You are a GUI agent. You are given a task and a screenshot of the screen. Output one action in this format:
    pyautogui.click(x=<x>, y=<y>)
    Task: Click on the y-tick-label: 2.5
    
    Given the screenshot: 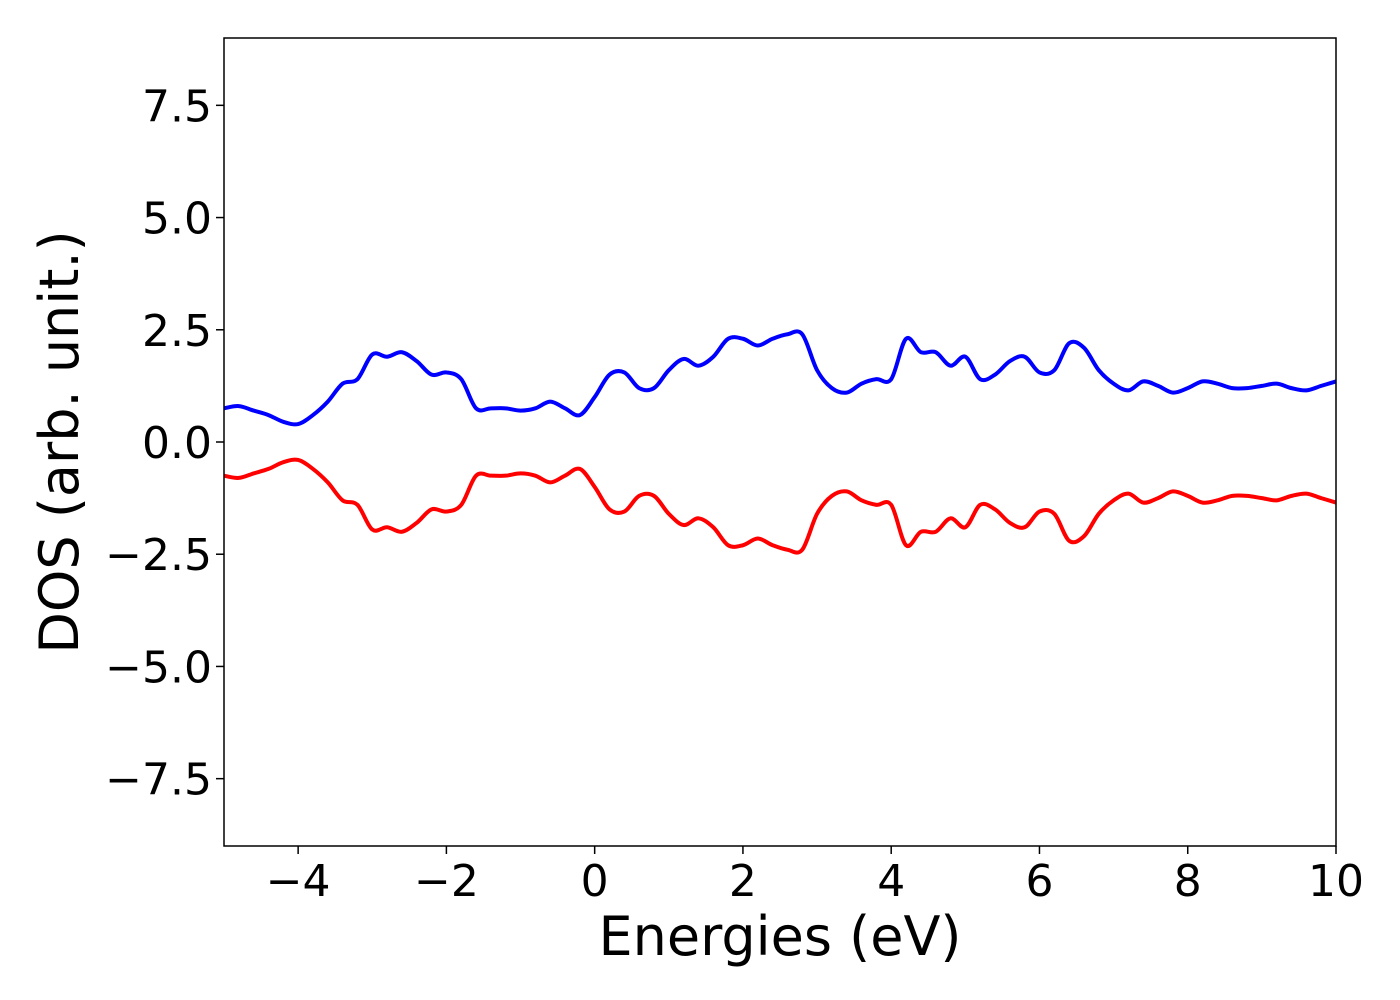 What is the action you would take?
    pyautogui.click(x=177, y=331)
    